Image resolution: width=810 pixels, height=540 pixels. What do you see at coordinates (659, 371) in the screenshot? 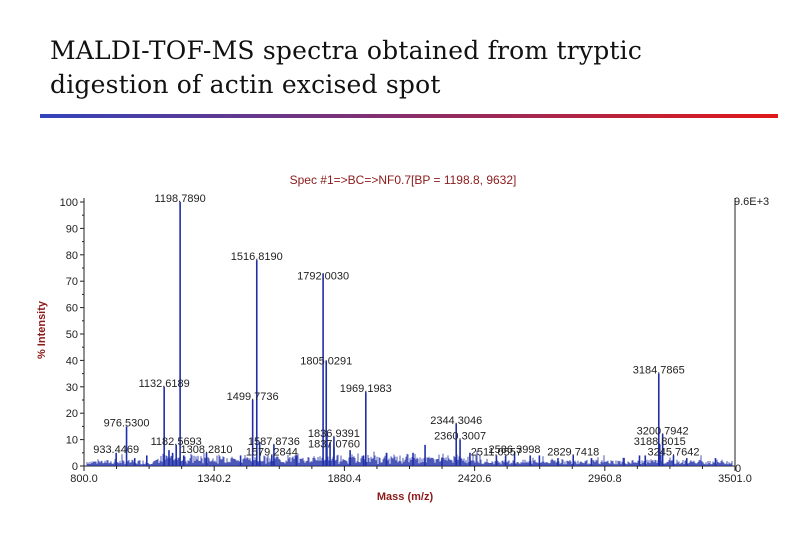
I see `peak-mass-label: 3184.7865` at bounding box center [659, 371].